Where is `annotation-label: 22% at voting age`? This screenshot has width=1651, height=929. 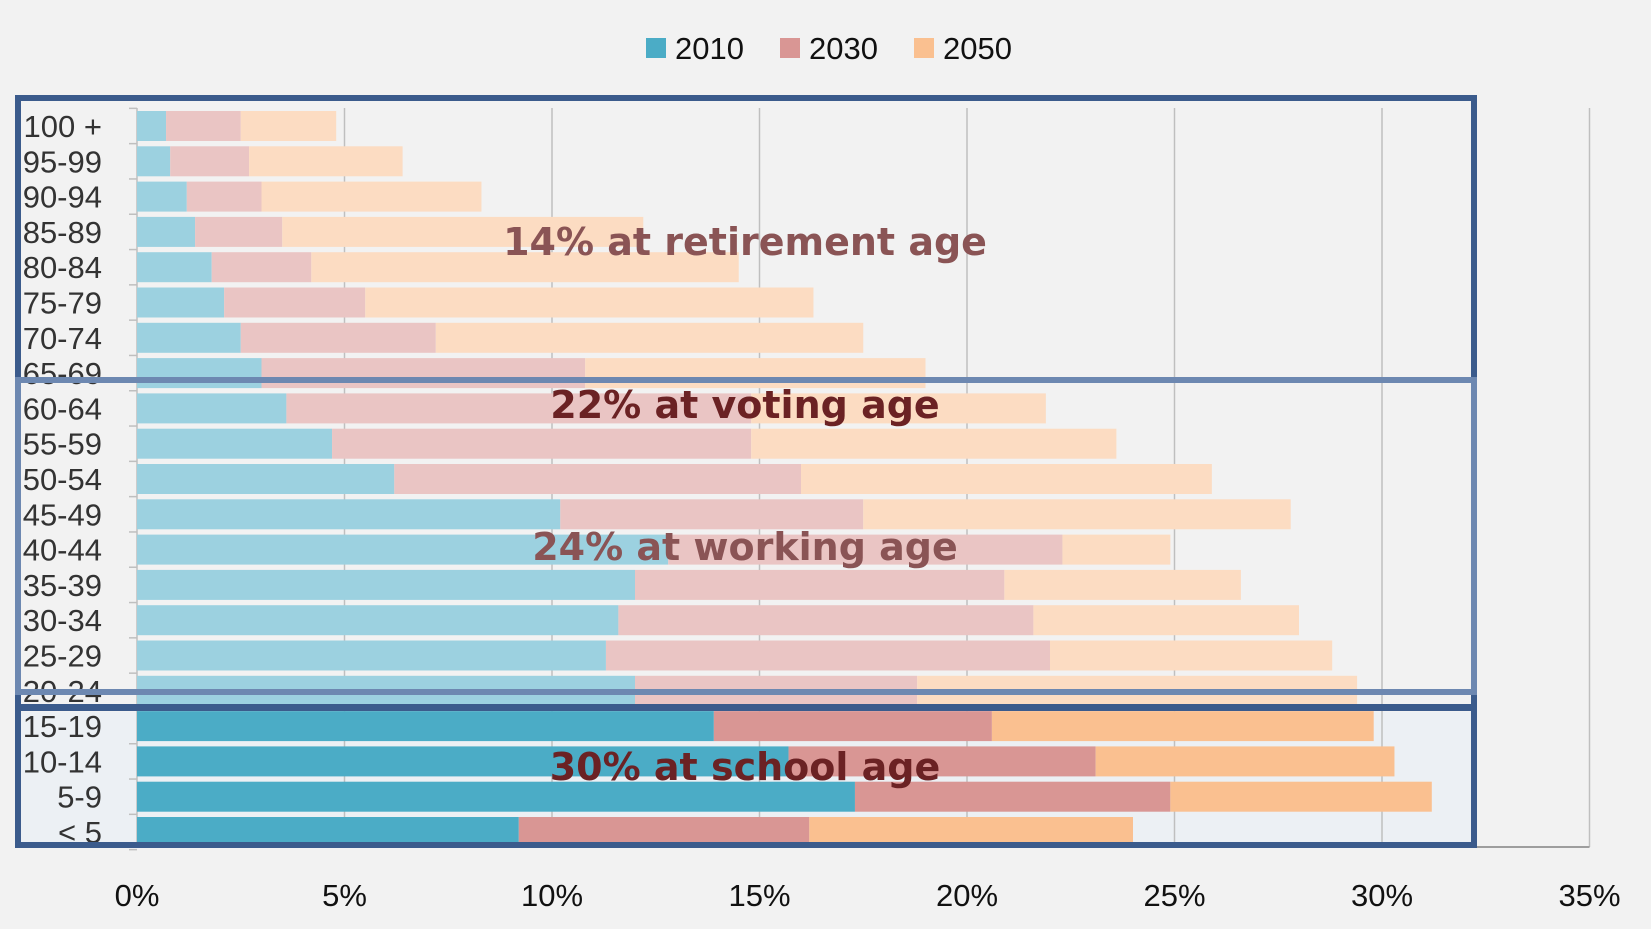
annotation-label: 22% at voting age is located at coordinates (744, 405).